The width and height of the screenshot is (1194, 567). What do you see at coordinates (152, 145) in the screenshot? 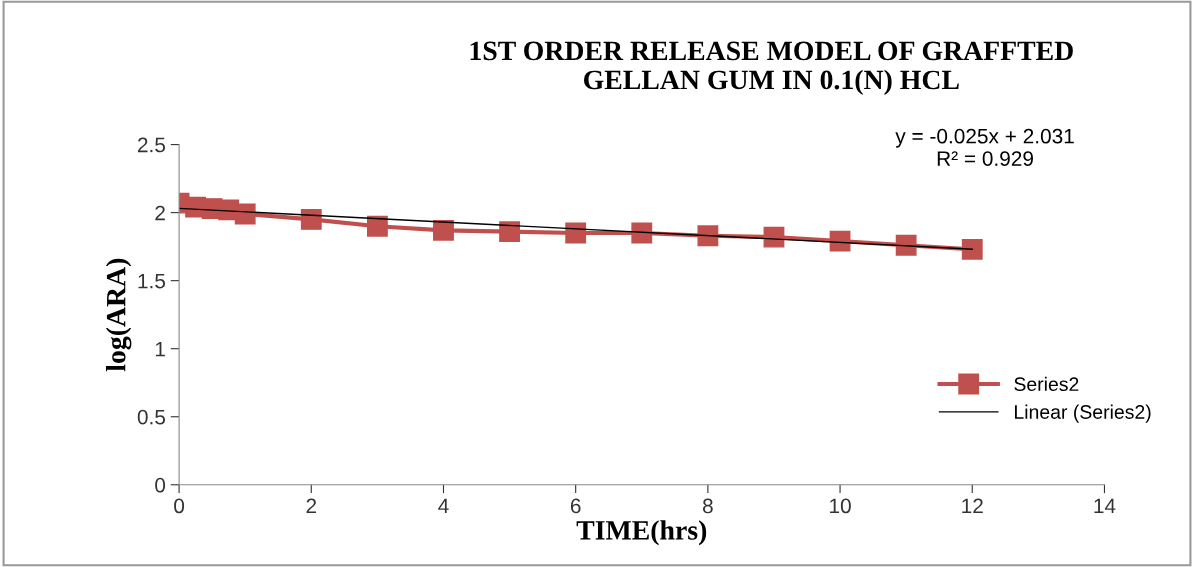
I see `y-tick-label: 2.5` at bounding box center [152, 145].